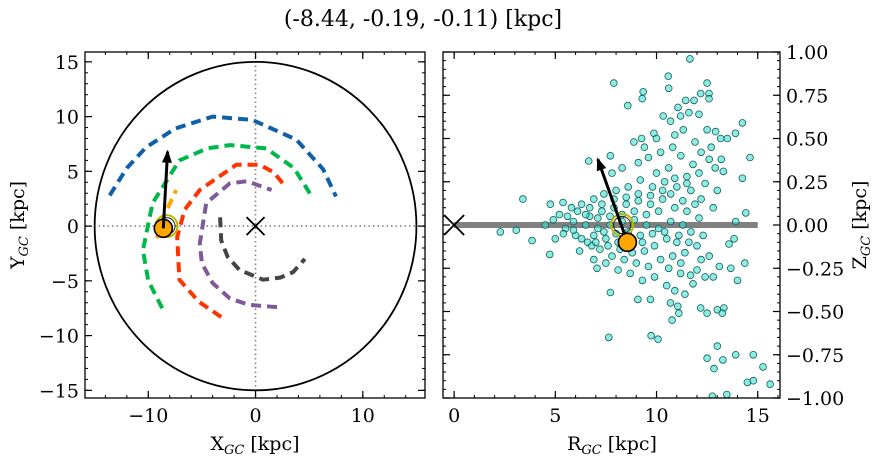  What do you see at coordinates (454, 225) in the screenshot?
I see `galactic-center-marker` at bounding box center [454, 225].